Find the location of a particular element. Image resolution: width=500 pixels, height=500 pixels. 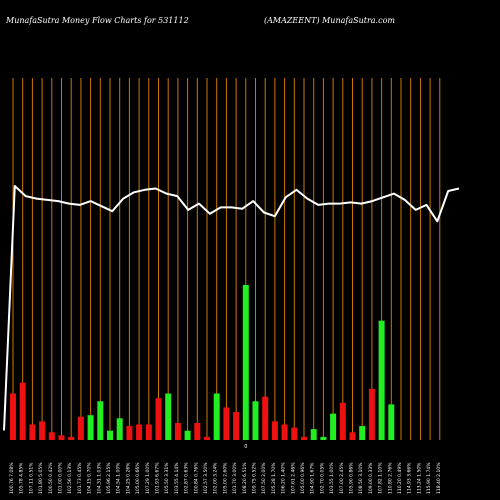

x-tick-label: 107.00 2.45% is located at coordinates (342, 478).